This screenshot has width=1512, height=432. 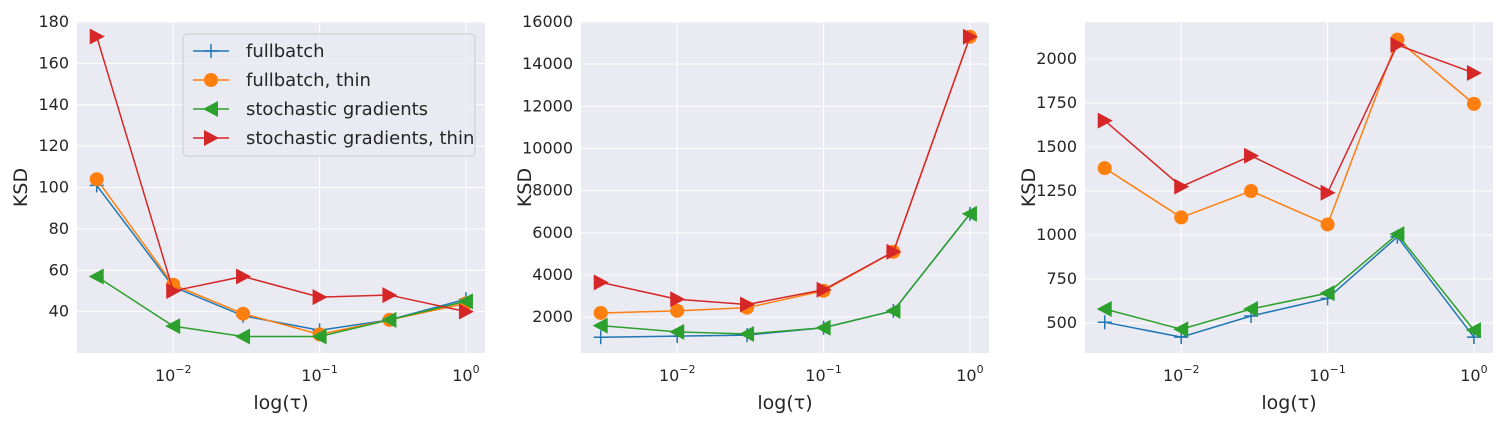 I want to click on legend-label: fullbatch, thin, so click(x=308, y=80).